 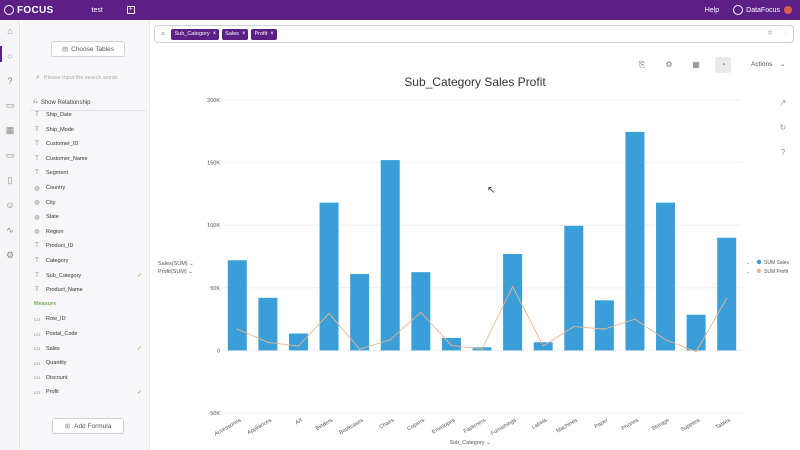 I want to click on field-label: State, so click(x=52, y=217).